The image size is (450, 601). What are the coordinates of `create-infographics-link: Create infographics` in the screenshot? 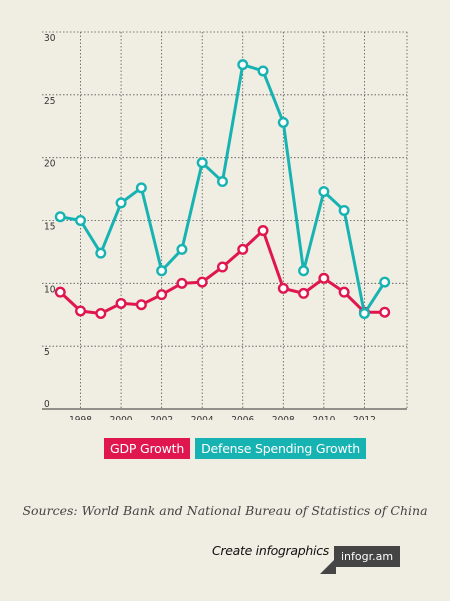 It's located at (270, 550).